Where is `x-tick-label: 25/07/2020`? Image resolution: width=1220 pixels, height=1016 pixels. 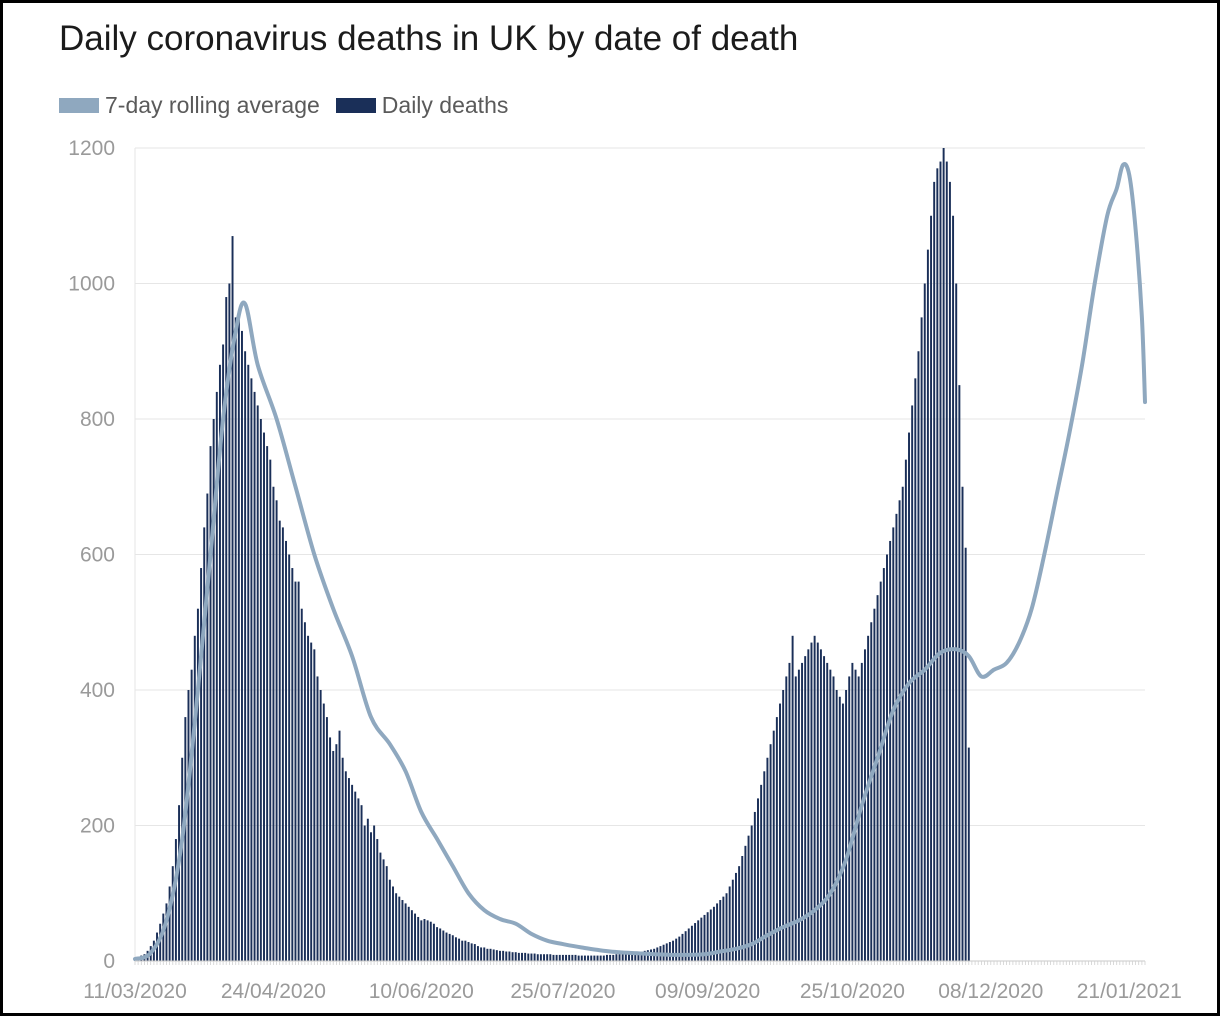 x-tick-label: 25/07/2020 is located at coordinates (562, 991).